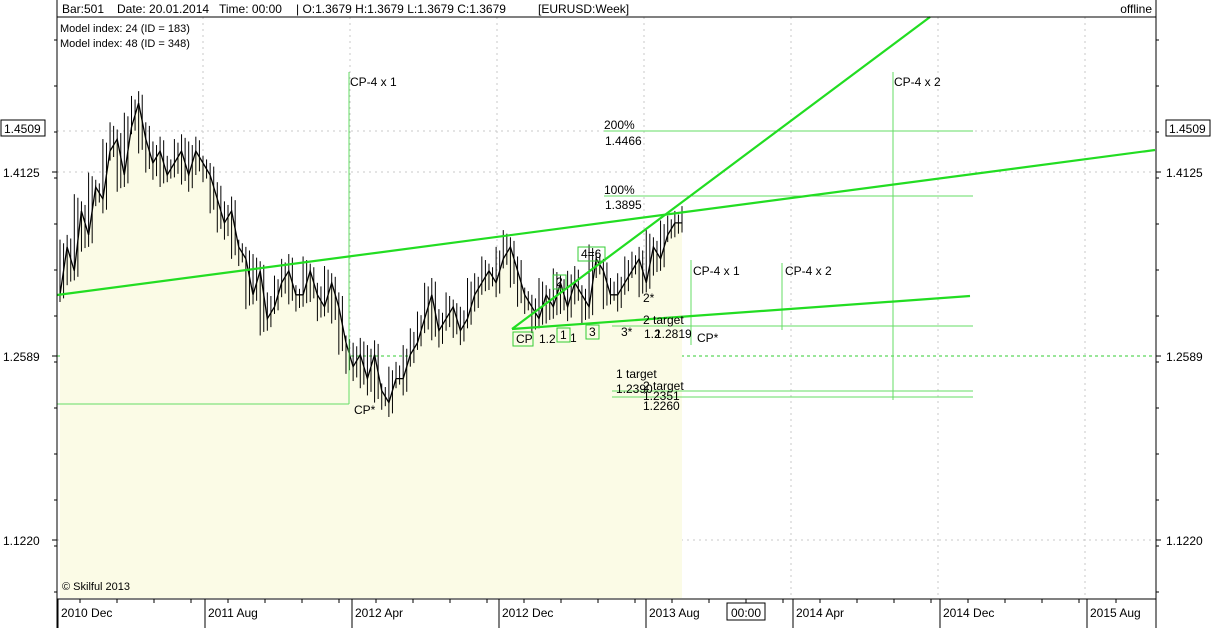 Image resolution: width=1212 pixels, height=628 pixels. Describe the element at coordinates (250, 9) in the screenshot. I see `time-info: Time: 00:00` at that location.